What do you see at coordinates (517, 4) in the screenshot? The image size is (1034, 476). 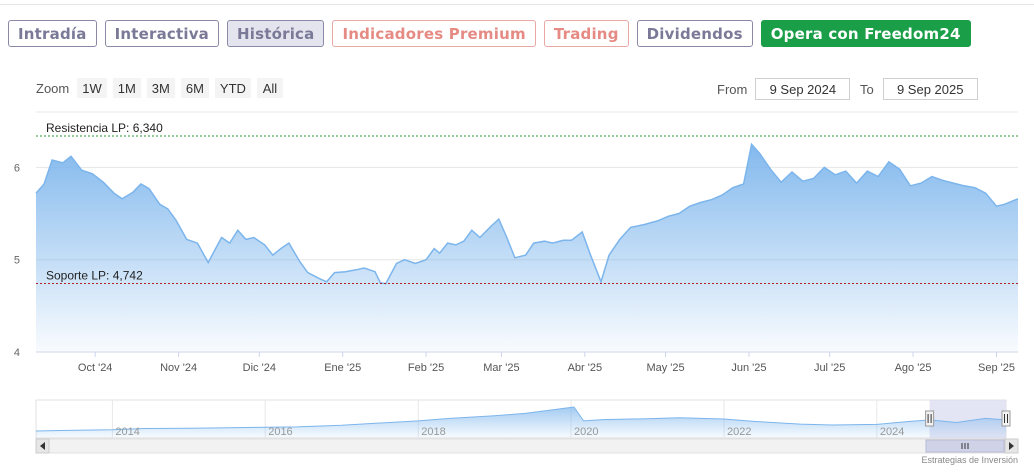 I see `top-divider` at bounding box center [517, 4].